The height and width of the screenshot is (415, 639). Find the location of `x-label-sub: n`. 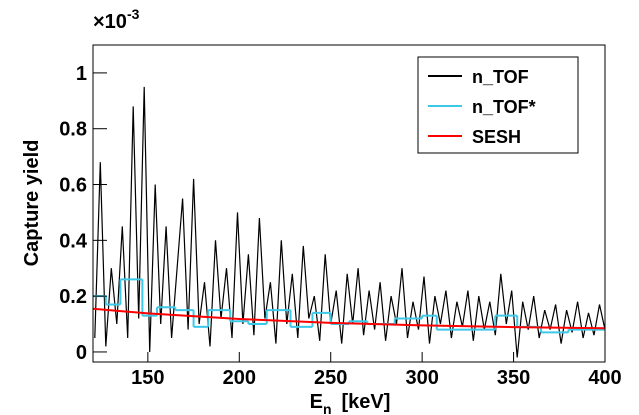

x-label-sub: n is located at coordinates (327, 408).